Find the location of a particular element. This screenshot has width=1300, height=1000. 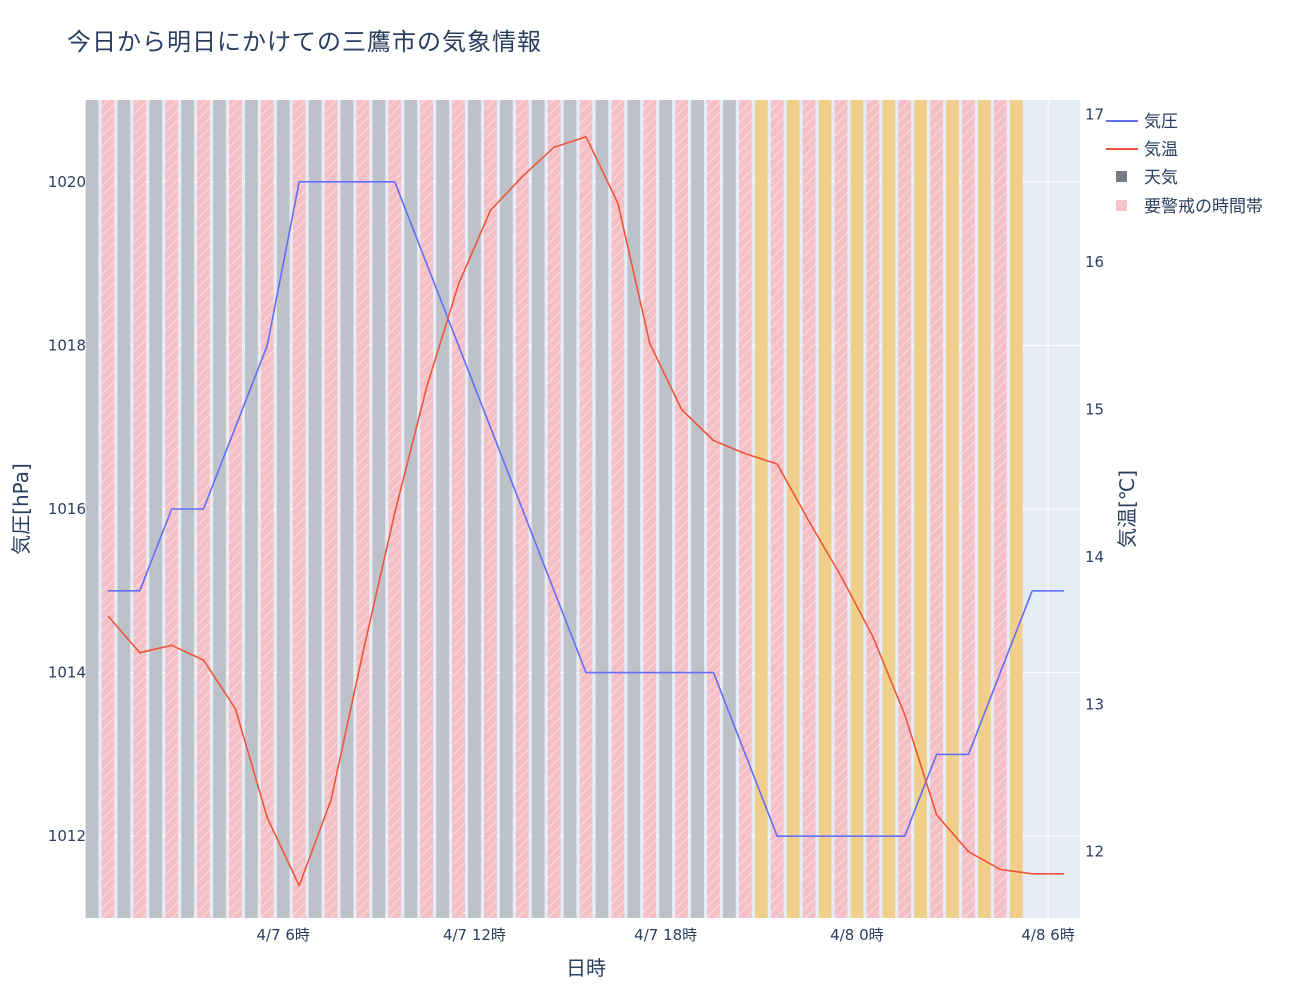

y2-tick-label: 16 is located at coordinates (1094, 262).